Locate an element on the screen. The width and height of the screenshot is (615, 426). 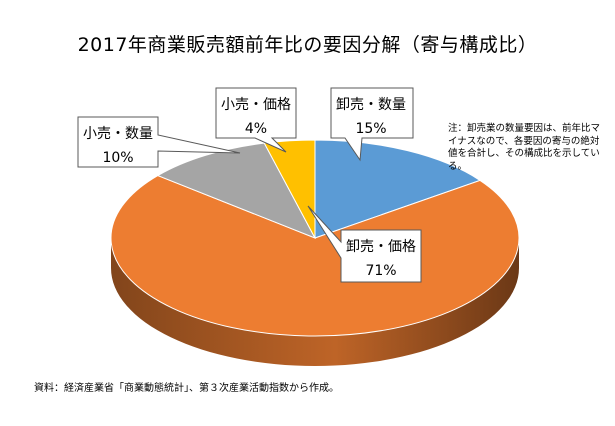
slice-value: 15% is located at coordinates (371, 129).